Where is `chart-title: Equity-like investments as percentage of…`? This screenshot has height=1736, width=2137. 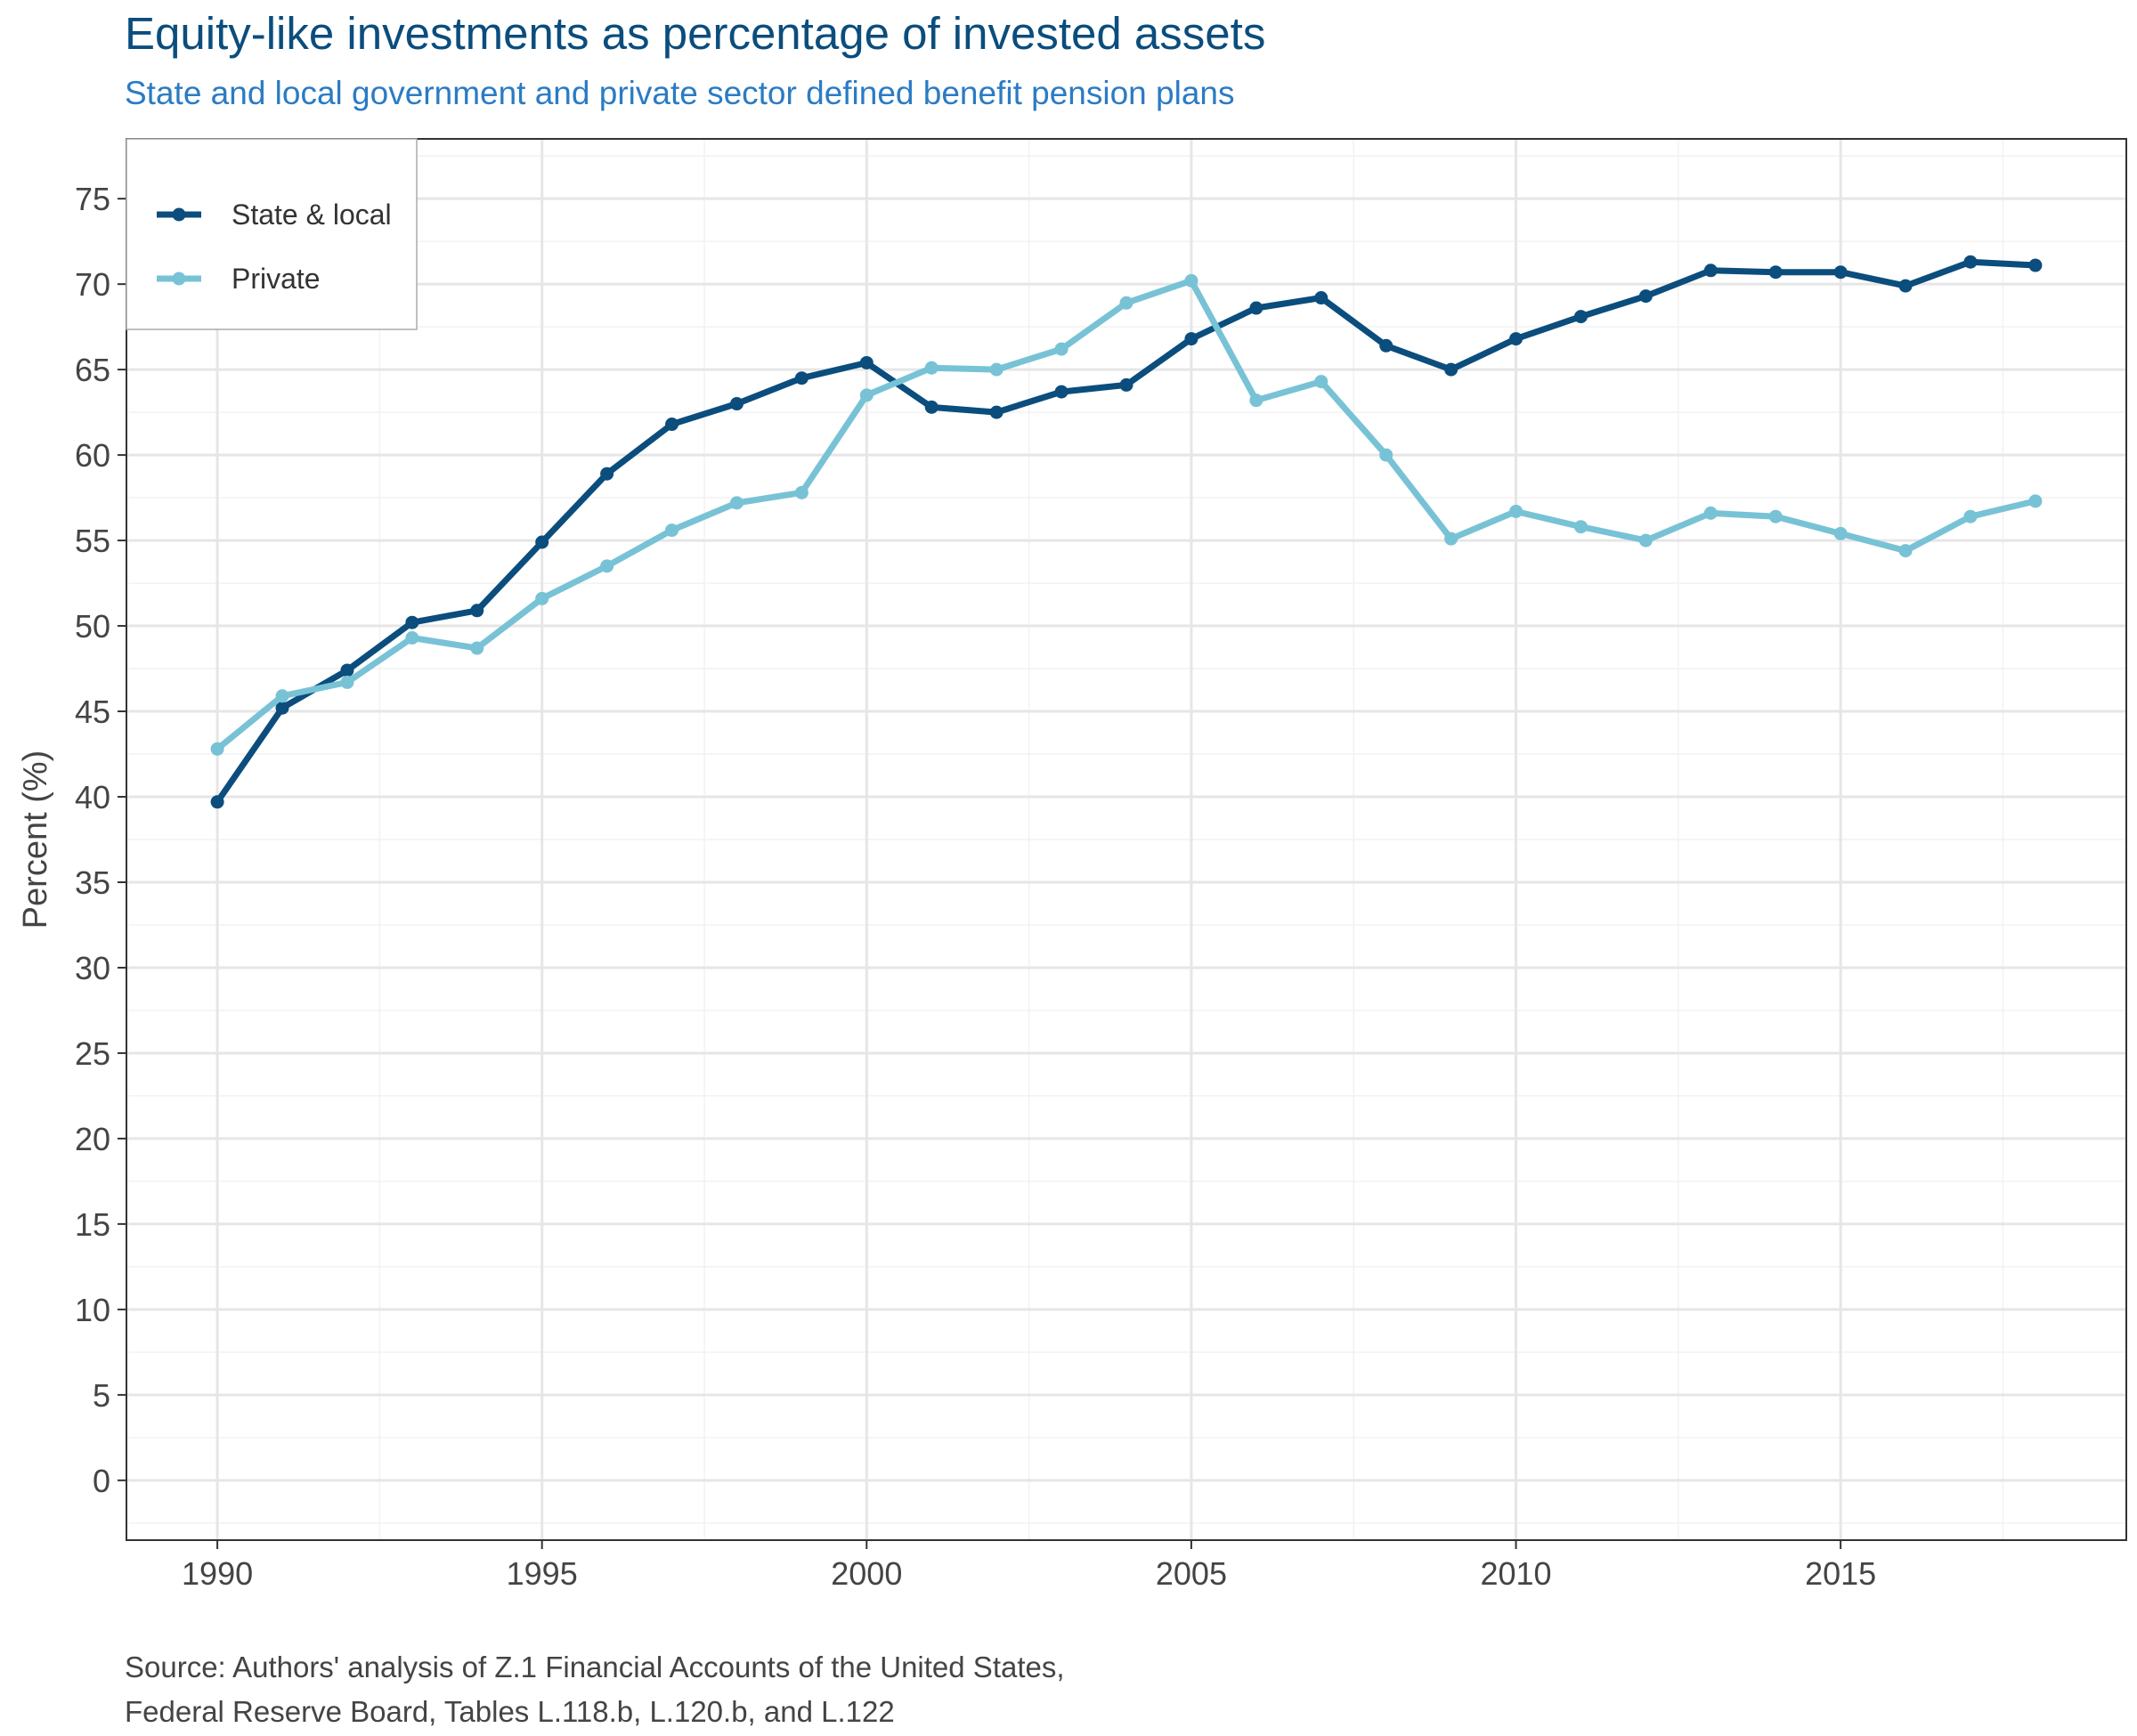 chart-title: Equity-like investments as percentage of… is located at coordinates (695, 33).